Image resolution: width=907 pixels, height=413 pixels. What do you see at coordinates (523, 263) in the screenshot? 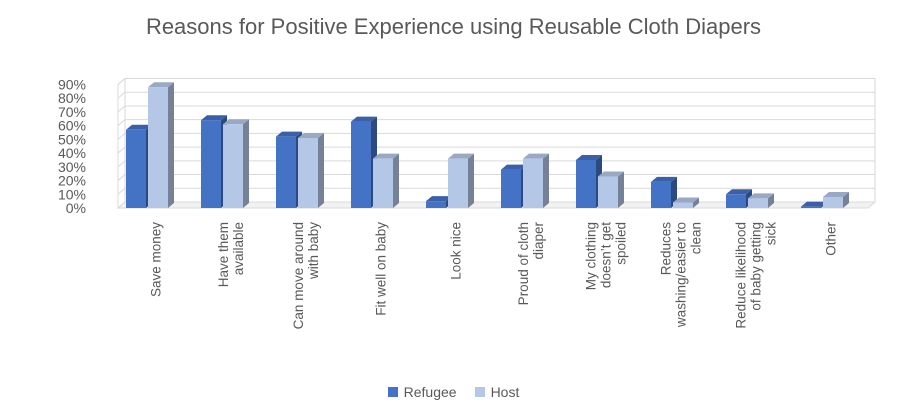
I see `category-label-line: Proud of cloth` at bounding box center [523, 263].